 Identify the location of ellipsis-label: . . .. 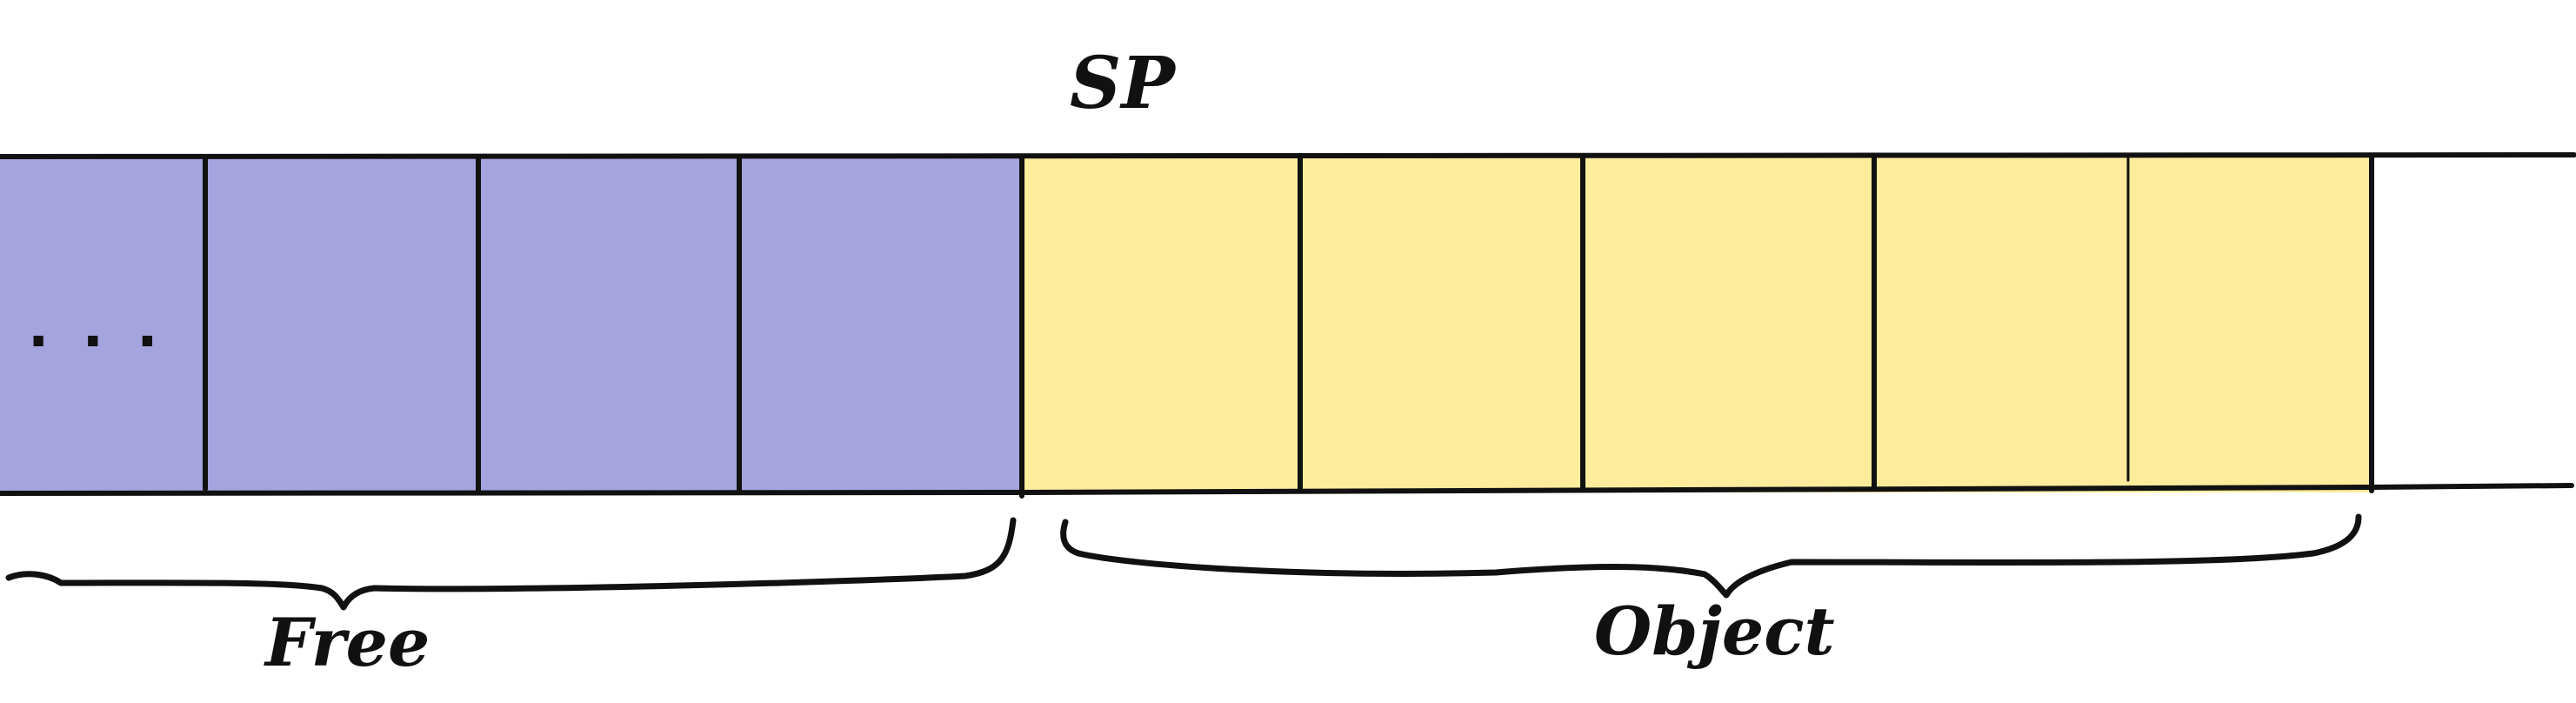
(96, 328).